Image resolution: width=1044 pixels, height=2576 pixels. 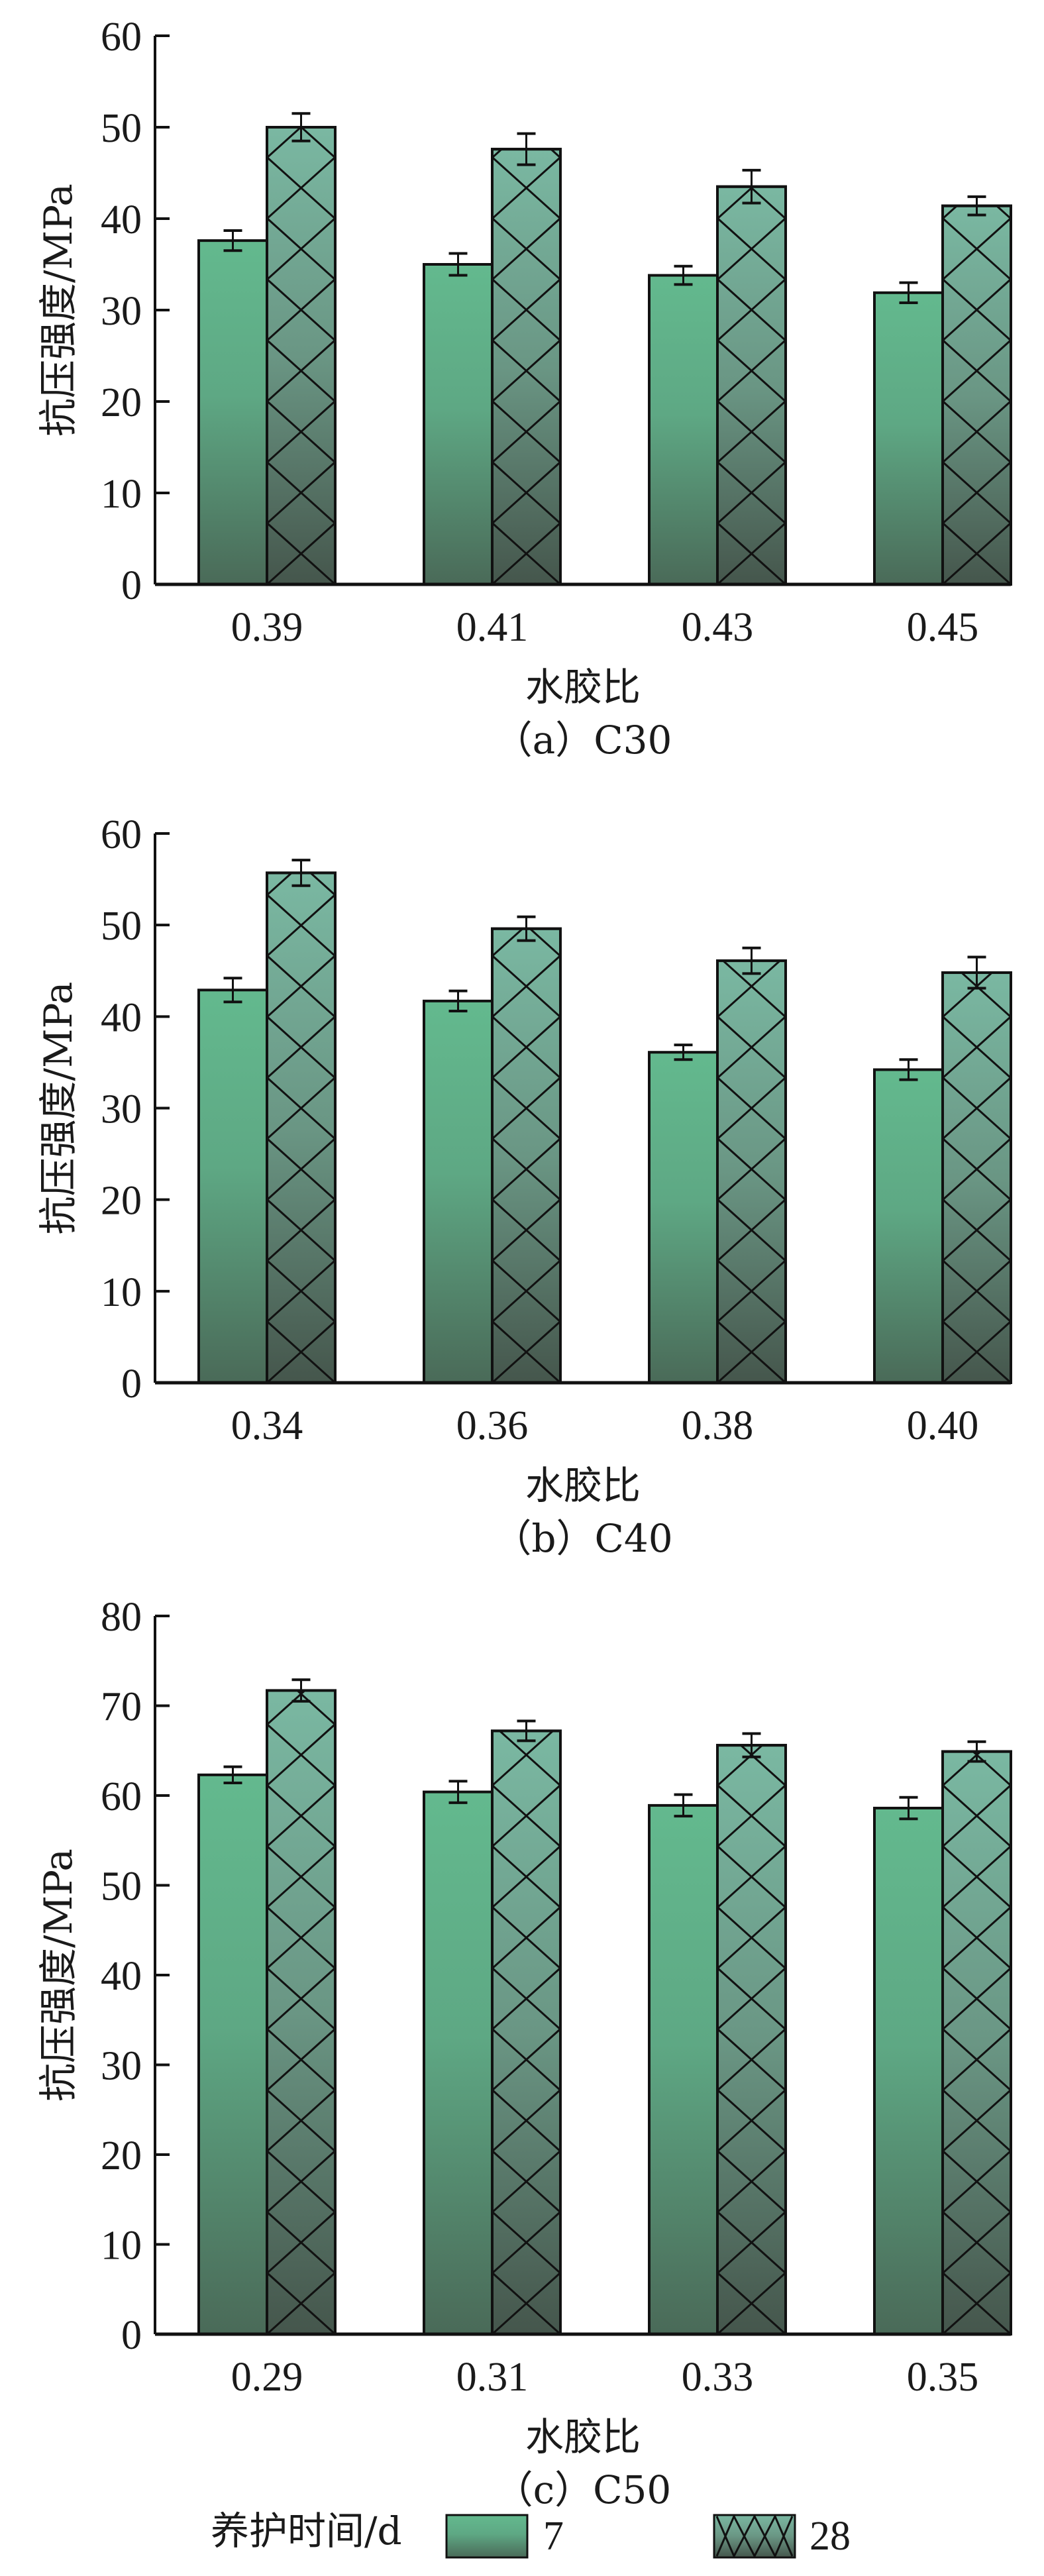 What do you see at coordinates (459, 2063) in the screenshot?
I see `bar-7d-0.31` at bounding box center [459, 2063].